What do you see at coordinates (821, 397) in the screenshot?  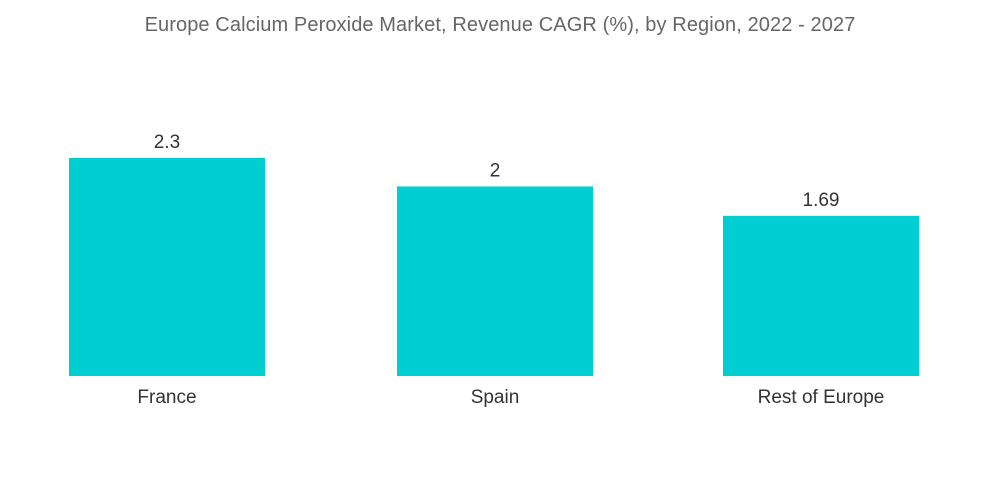 I see `x-tick-label-rest-of-europe: Rest of Europe` at bounding box center [821, 397].